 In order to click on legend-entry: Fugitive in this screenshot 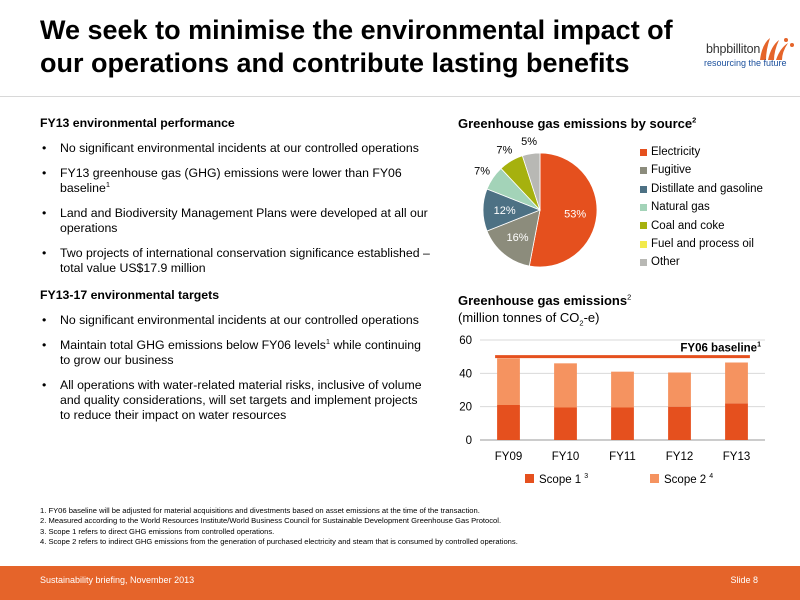, I will do `click(701, 170)`.